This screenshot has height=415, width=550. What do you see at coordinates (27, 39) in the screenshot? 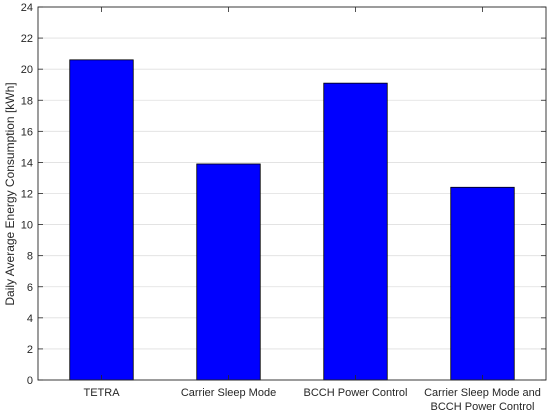
I see `y-tick-label: 22` at bounding box center [27, 39].